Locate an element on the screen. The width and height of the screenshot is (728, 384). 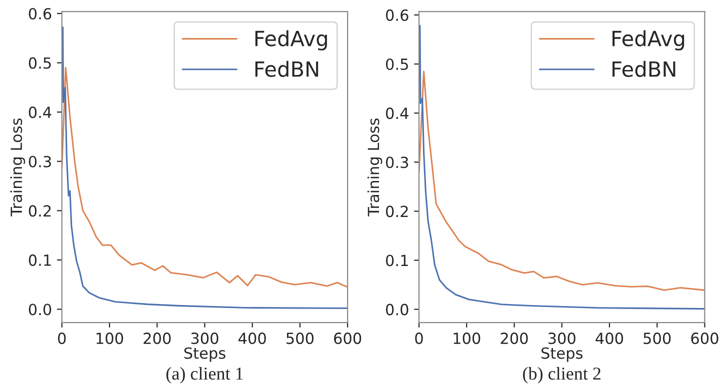
text: (a) client 1 is located at coordinates (204, 375).